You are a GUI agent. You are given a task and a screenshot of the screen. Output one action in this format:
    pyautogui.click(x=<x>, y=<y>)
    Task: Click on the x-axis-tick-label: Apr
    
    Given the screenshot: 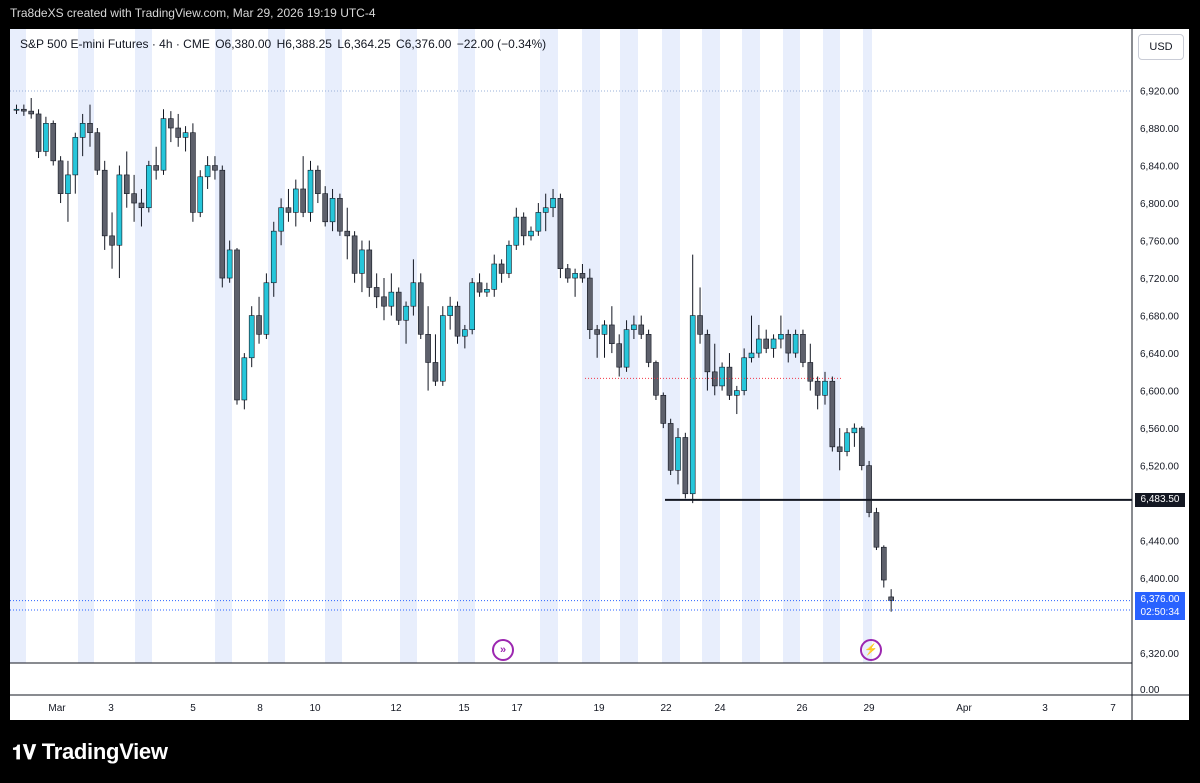 What is the action you would take?
    pyautogui.click(x=964, y=708)
    